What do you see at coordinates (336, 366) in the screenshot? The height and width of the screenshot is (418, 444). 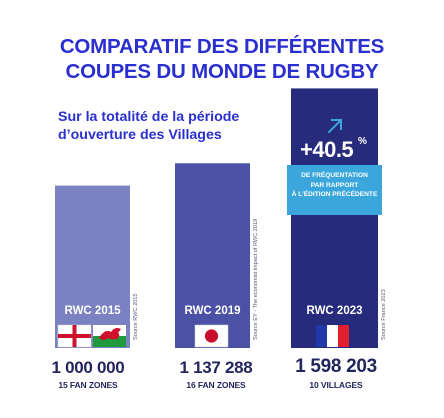 I see `value-label-2023: 1 598 203` at bounding box center [336, 366].